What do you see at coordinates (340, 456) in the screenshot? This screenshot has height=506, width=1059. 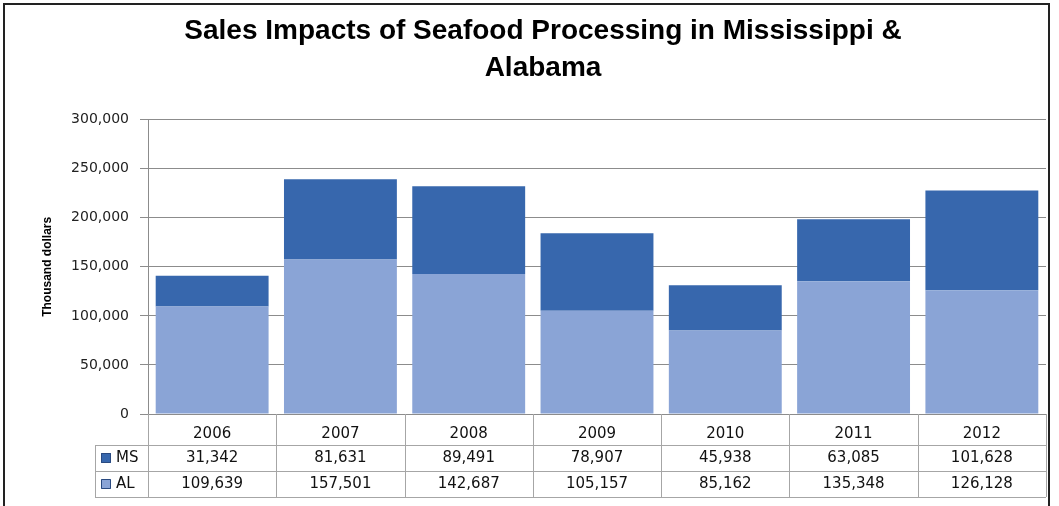 I see `data-label: 81,631` at bounding box center [340, 456].